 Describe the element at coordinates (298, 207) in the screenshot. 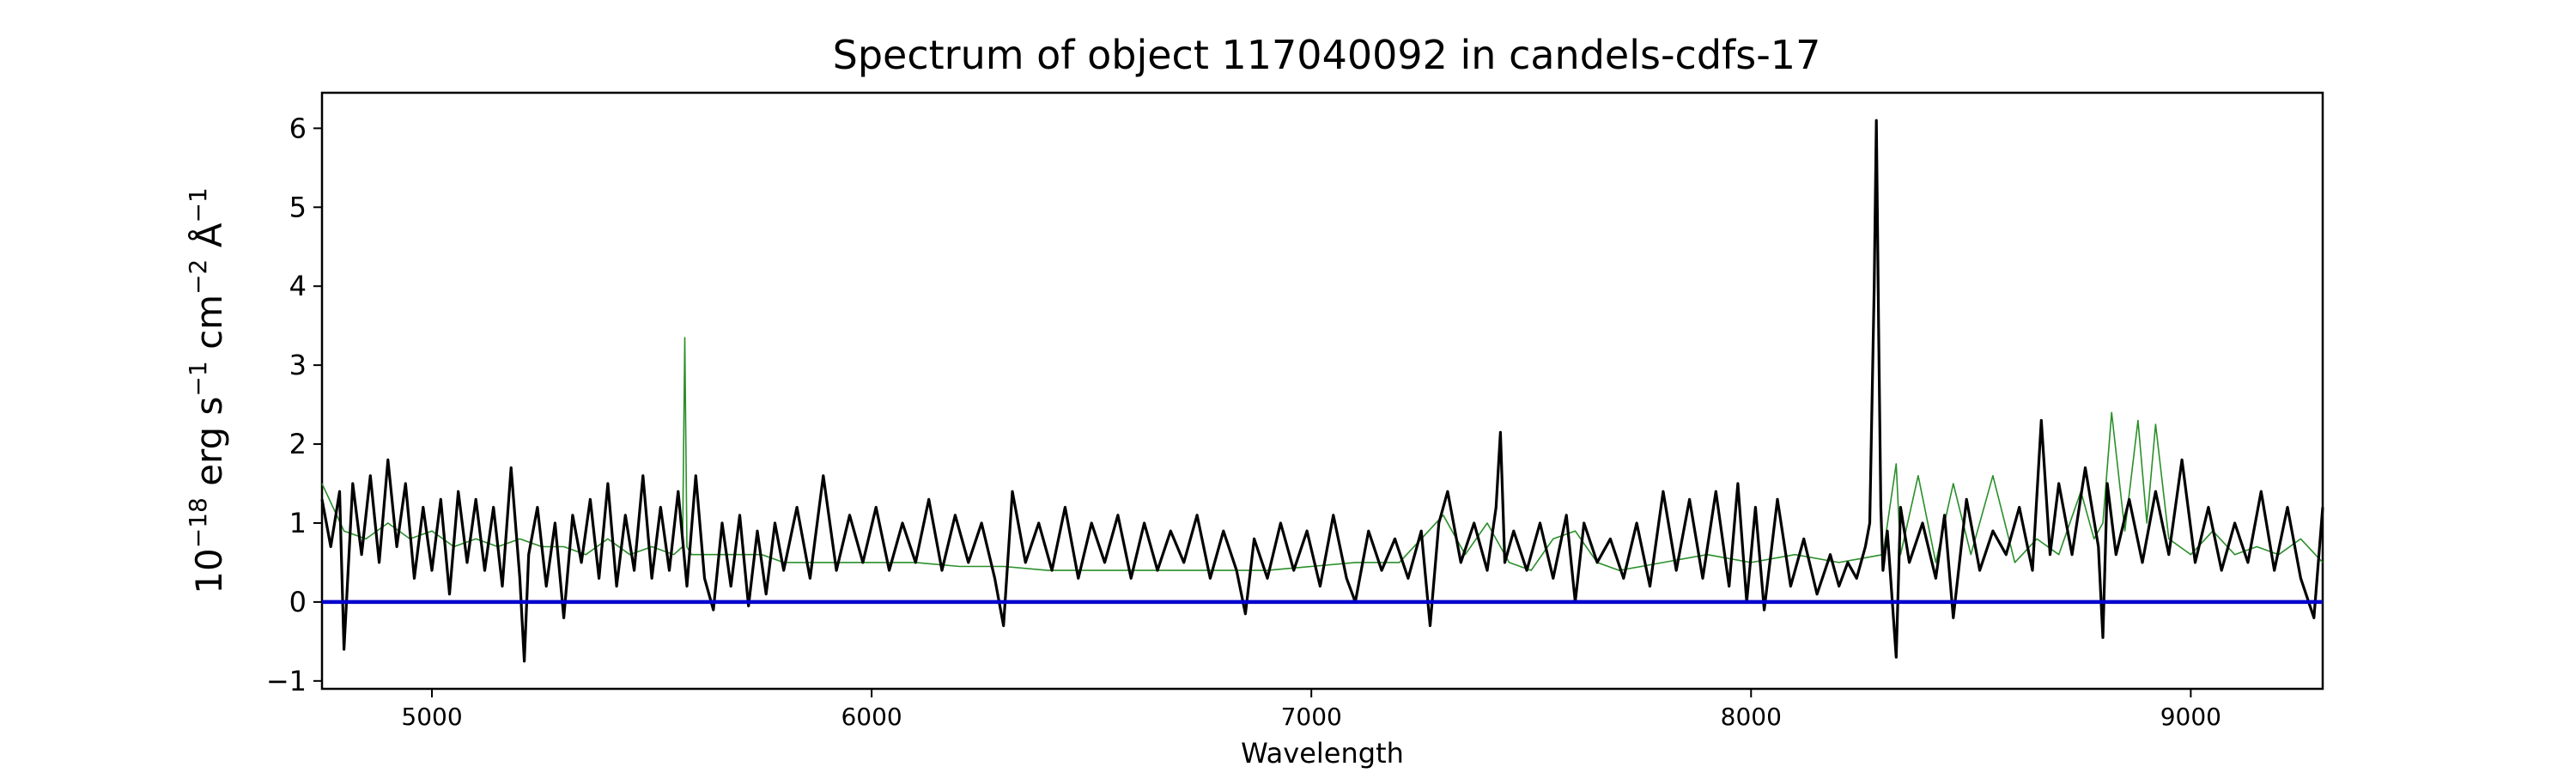

I see `y-tick-label: 5` at that location.